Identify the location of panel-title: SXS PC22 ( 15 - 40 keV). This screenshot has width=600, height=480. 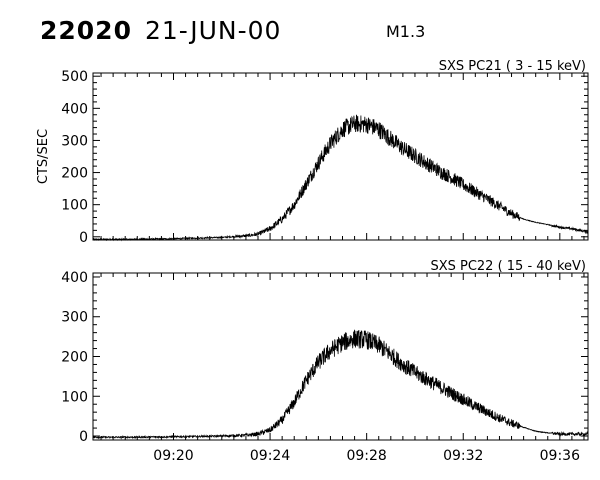
(508, 266).